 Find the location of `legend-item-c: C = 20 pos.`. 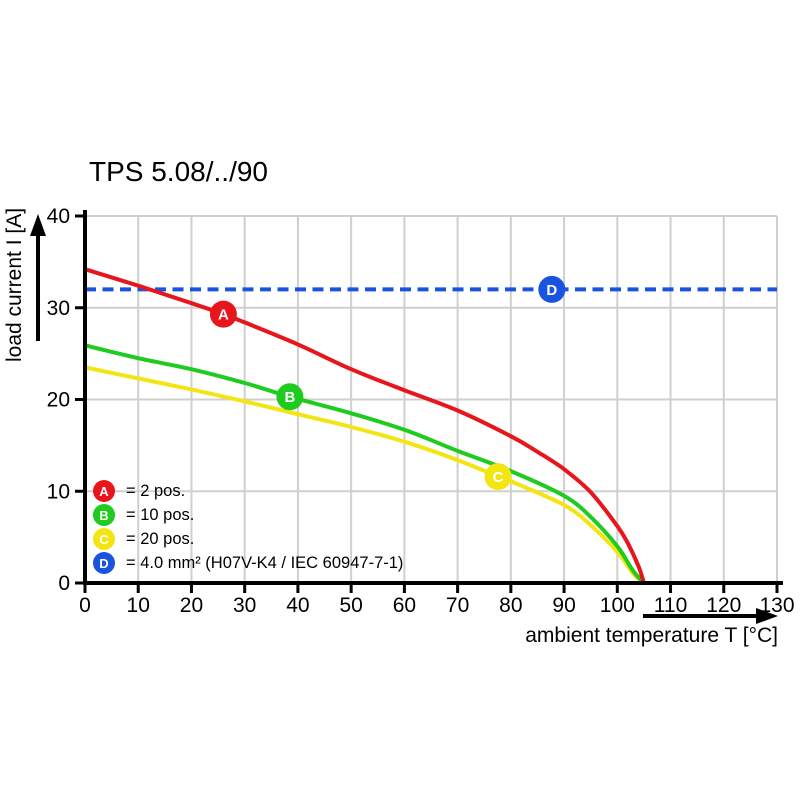

legend-item-c: C = 20 pos. is located at coordinates (248, 539).